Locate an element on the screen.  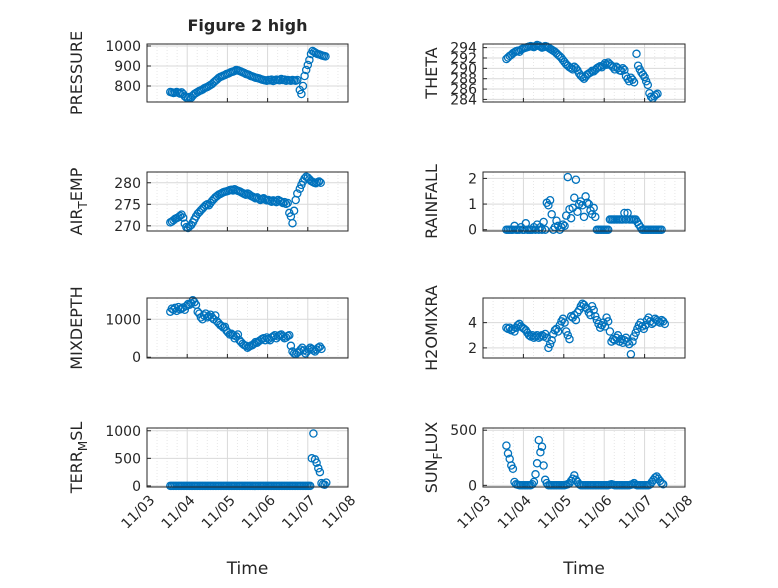
y-tick-label: 294 is located at coordinates (463, 49).